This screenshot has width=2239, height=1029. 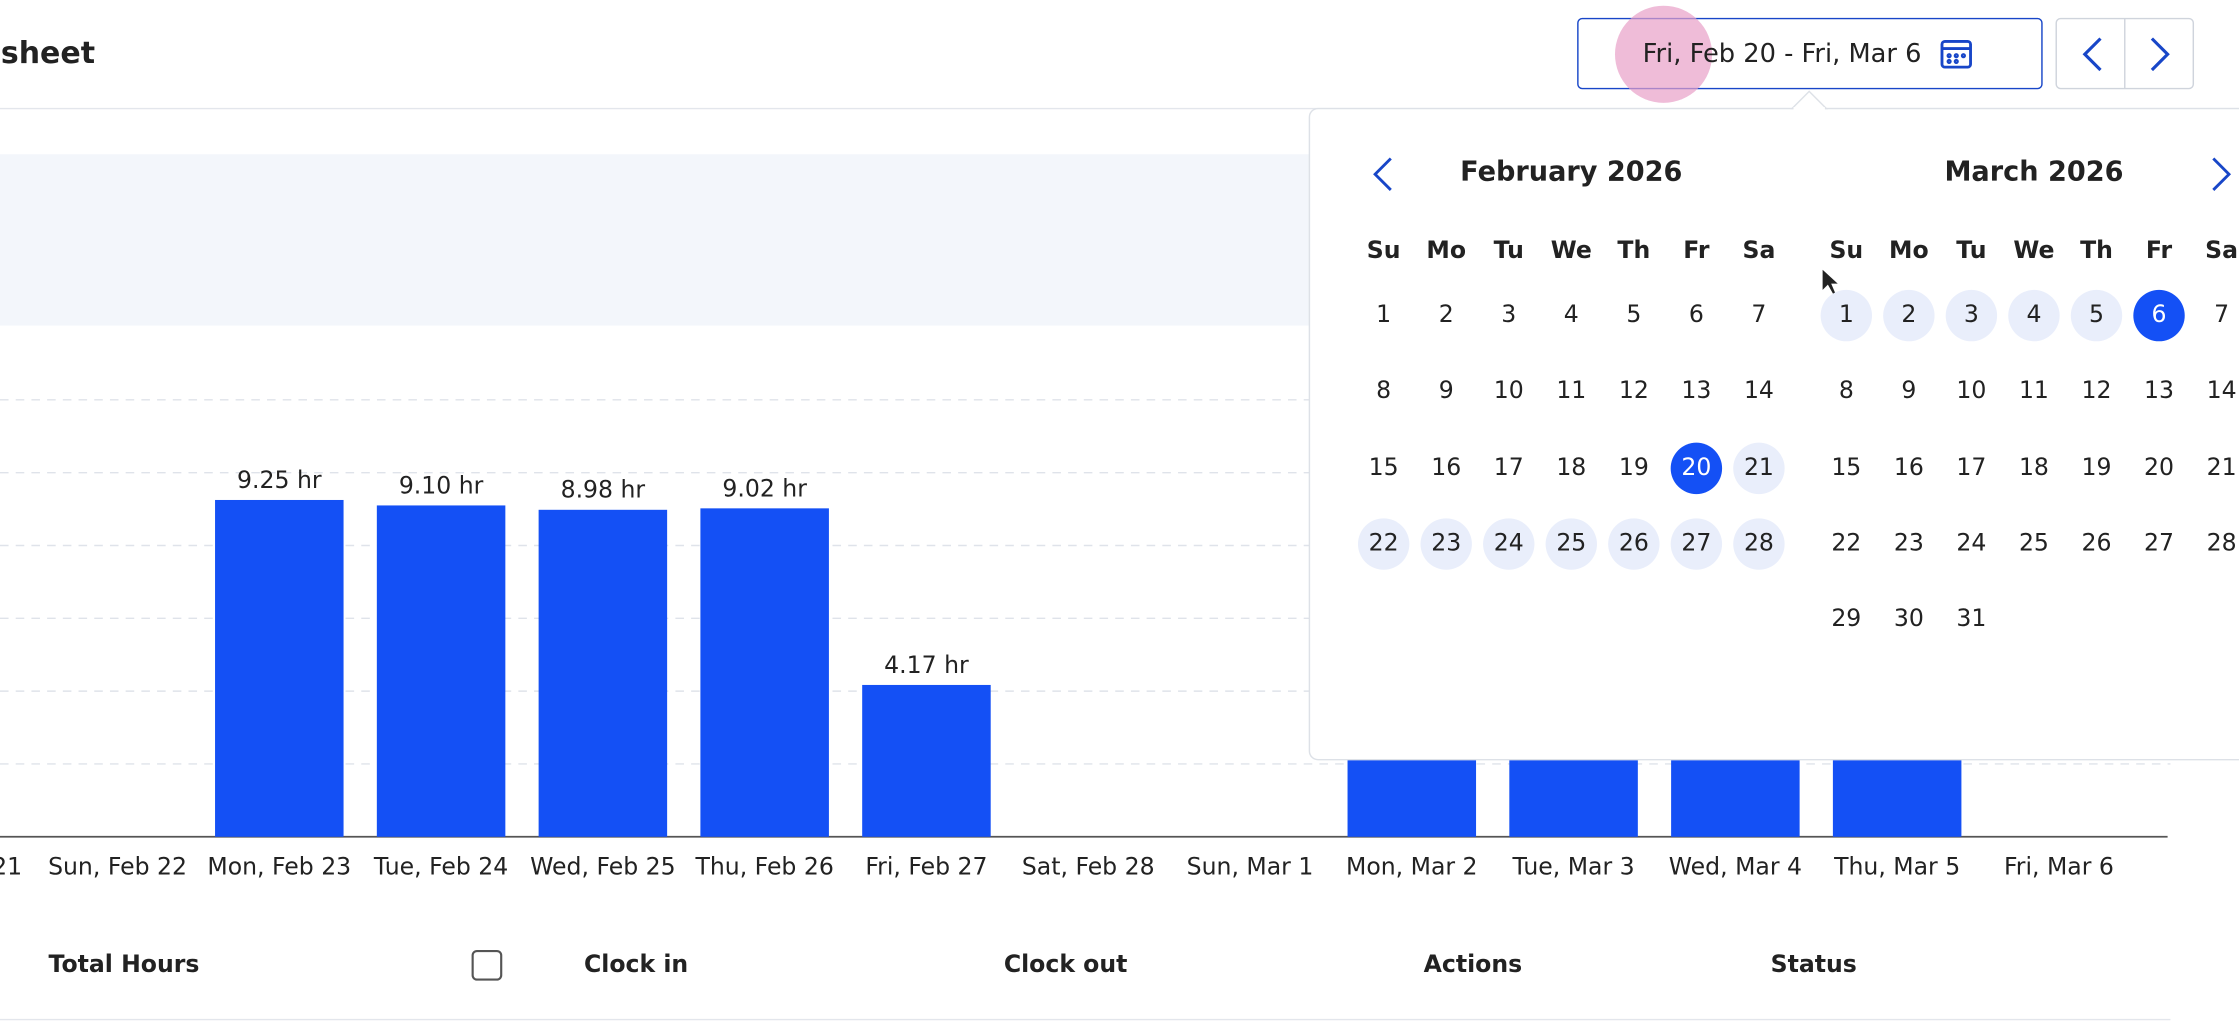 What do you see at coordinates (1758, 250) in the screenshot?
I see `weekday: Sa` at bounding box center [1758, 250].